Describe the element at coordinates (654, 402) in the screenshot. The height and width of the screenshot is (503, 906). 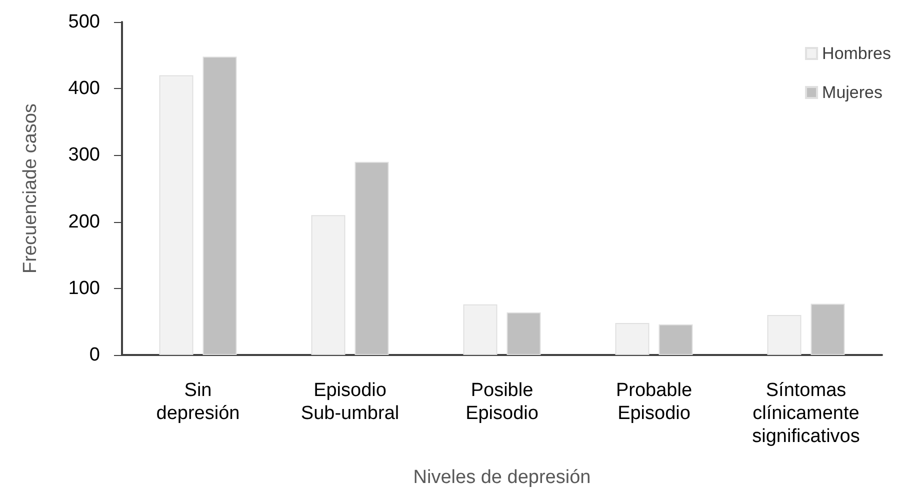
I see `x-tick-label: Probable Episodio` at that location.